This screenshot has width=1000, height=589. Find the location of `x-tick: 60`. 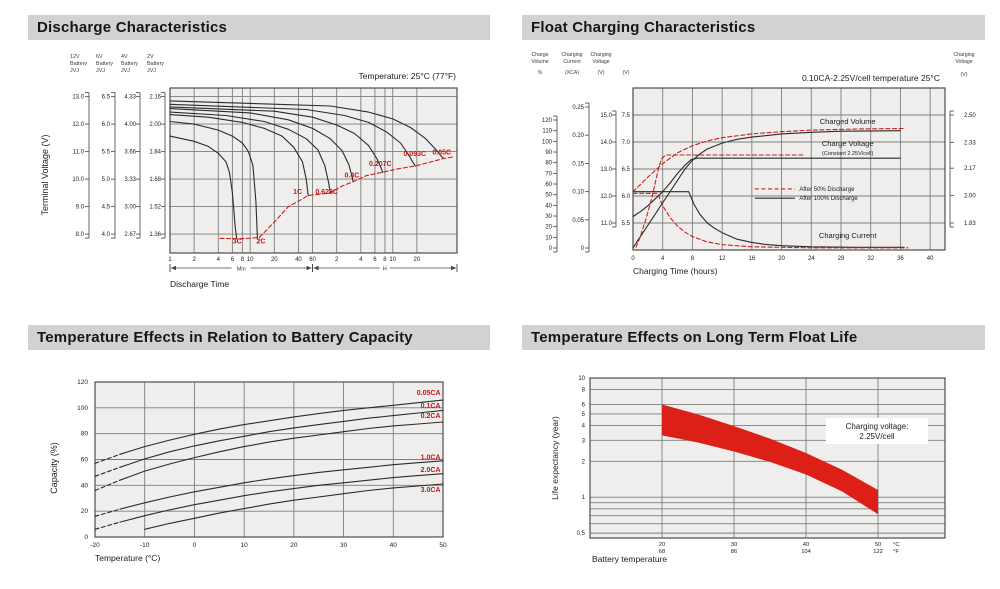

x-tick: 60 is located at coordinates (312, 260).